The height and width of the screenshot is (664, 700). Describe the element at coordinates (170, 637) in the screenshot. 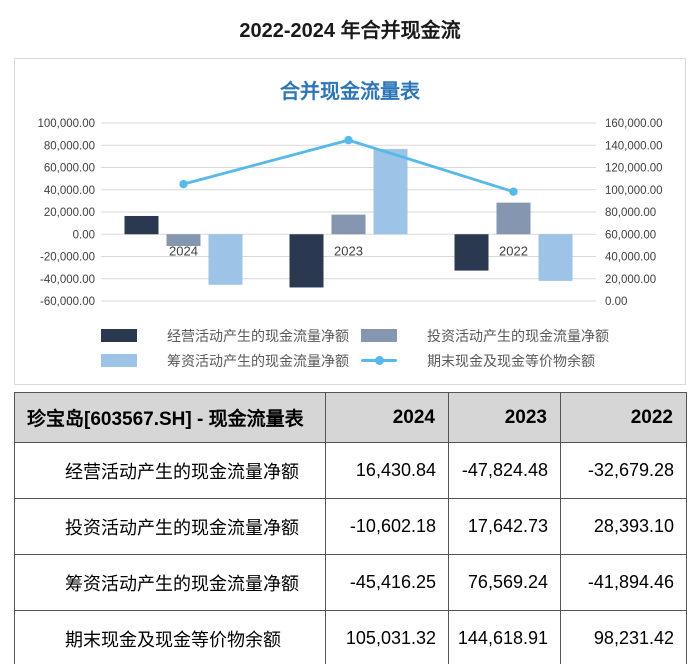

I see `row-label: 期末现金及现金等价物余额` at that location.